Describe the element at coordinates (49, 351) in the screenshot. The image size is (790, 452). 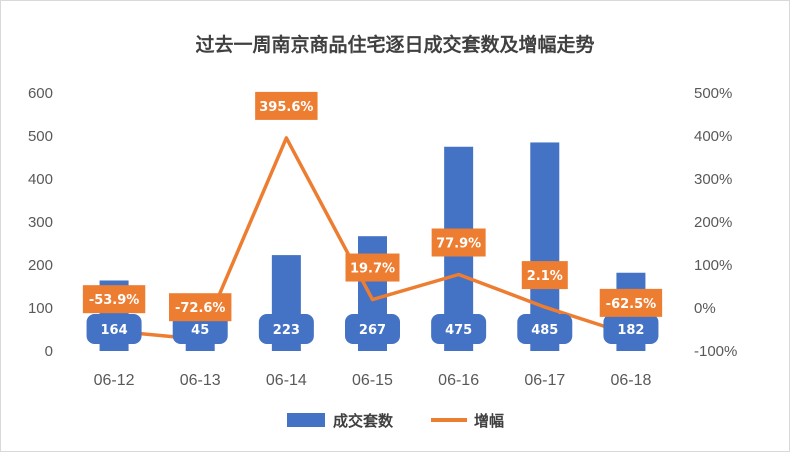
I see `left-axis-tick-label: 0` at that location.